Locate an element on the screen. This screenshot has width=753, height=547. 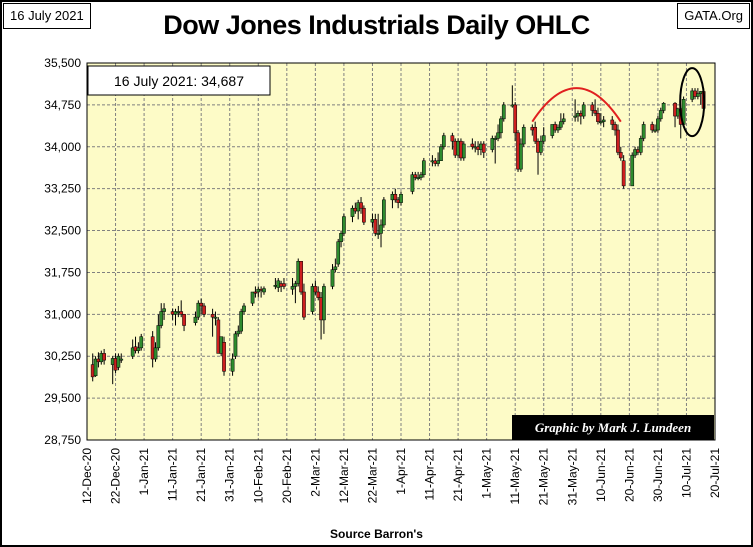
y-tick-label: 32,500 is located at coordinates (62, 231).